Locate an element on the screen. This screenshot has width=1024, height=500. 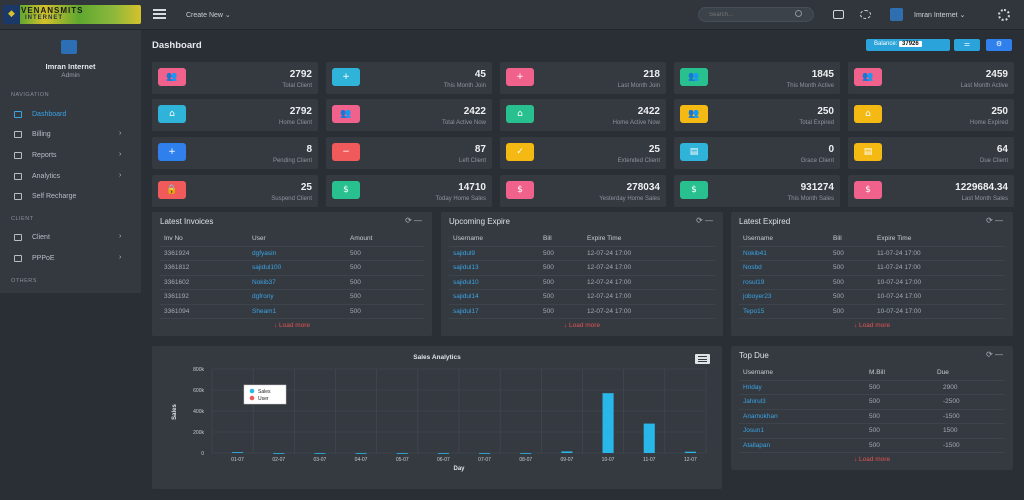
x-tick-label: 05-07 is located at coordinates (402, 460).